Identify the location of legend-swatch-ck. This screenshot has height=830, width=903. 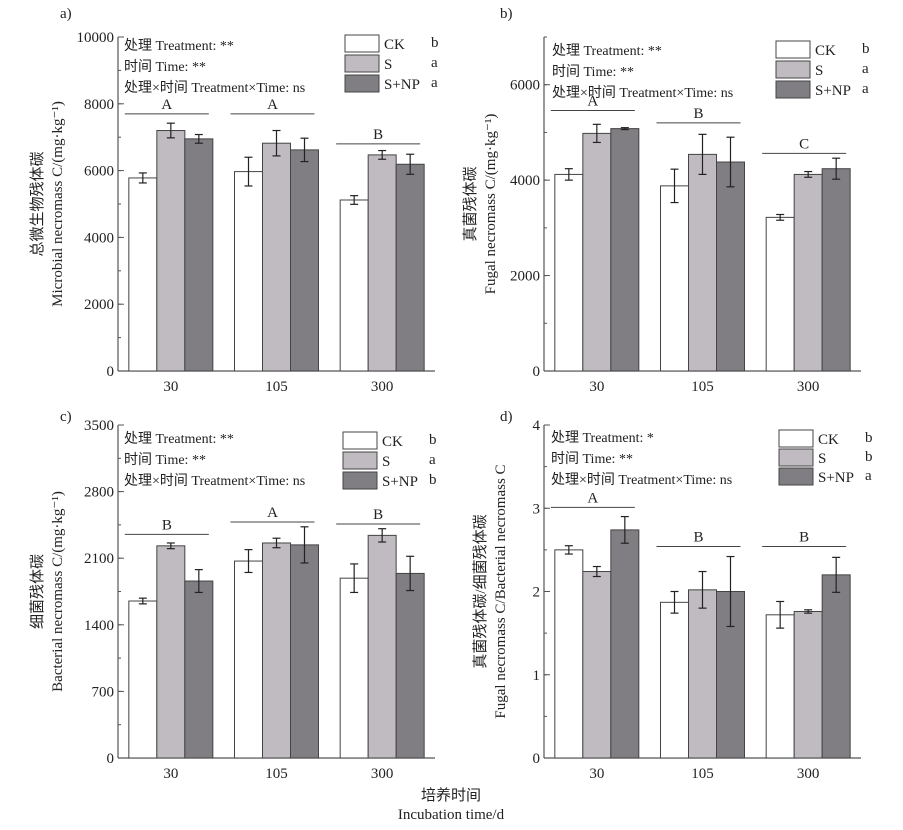
(362, 43).